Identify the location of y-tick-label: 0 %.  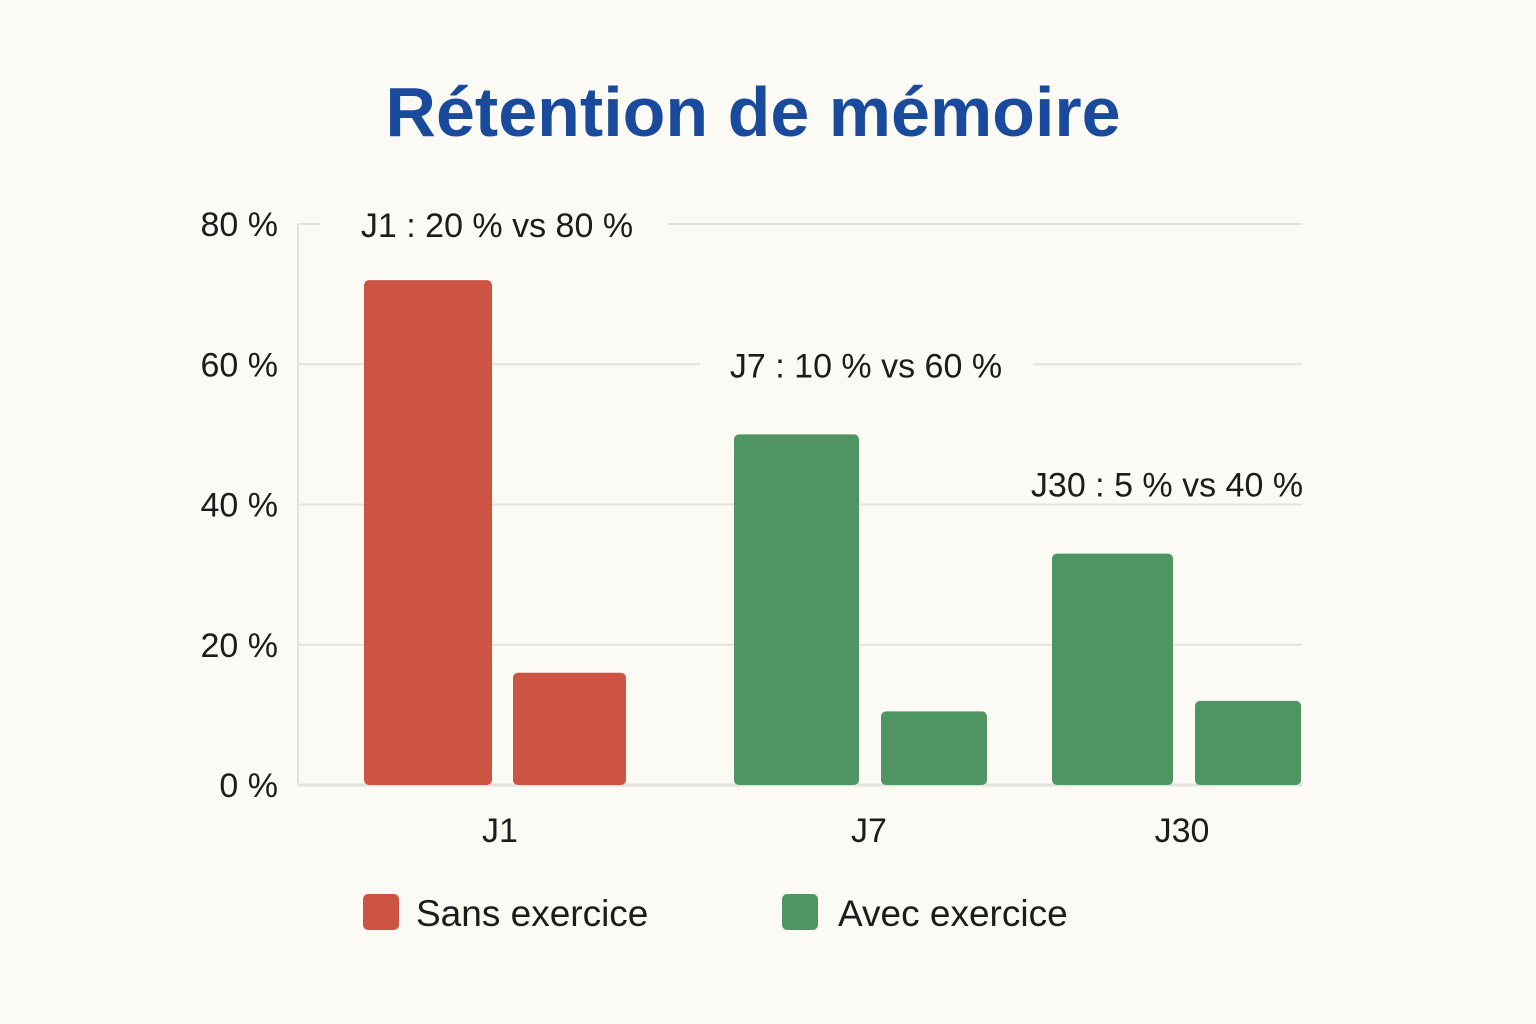
(248, 786).